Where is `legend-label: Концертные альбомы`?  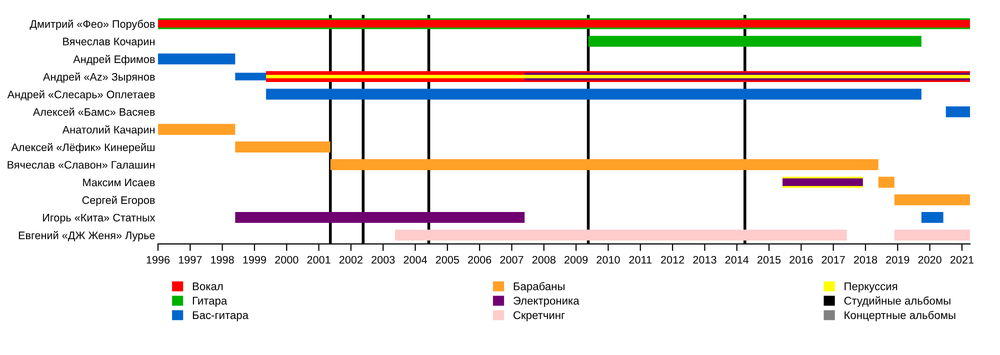 legend-label: Концертные альбомы is located at coordinates (900, 316).